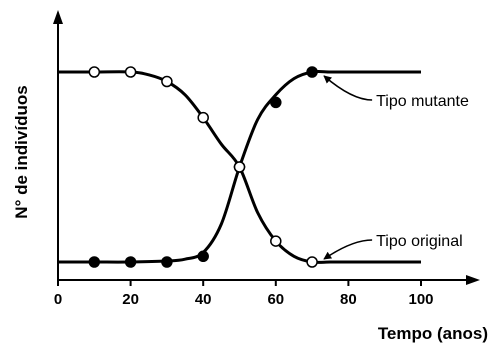 This screenshot has width=499, height=349. What do you see at coordinates (58, 299) in the screenshot?
I see `x-tick-label: 0` at bounding box center [58, 299].